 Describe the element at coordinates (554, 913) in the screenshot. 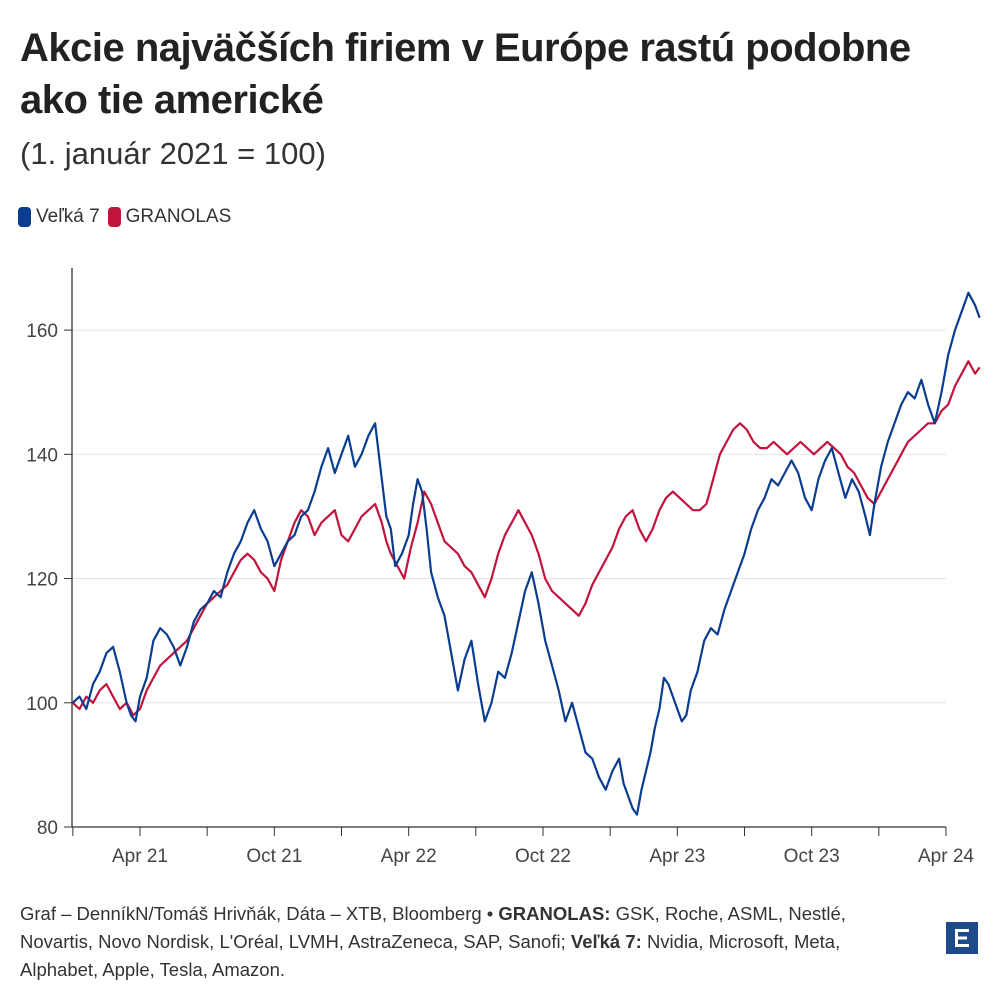

I see `footer-granolas-label: GRANOLAS:` at that location.